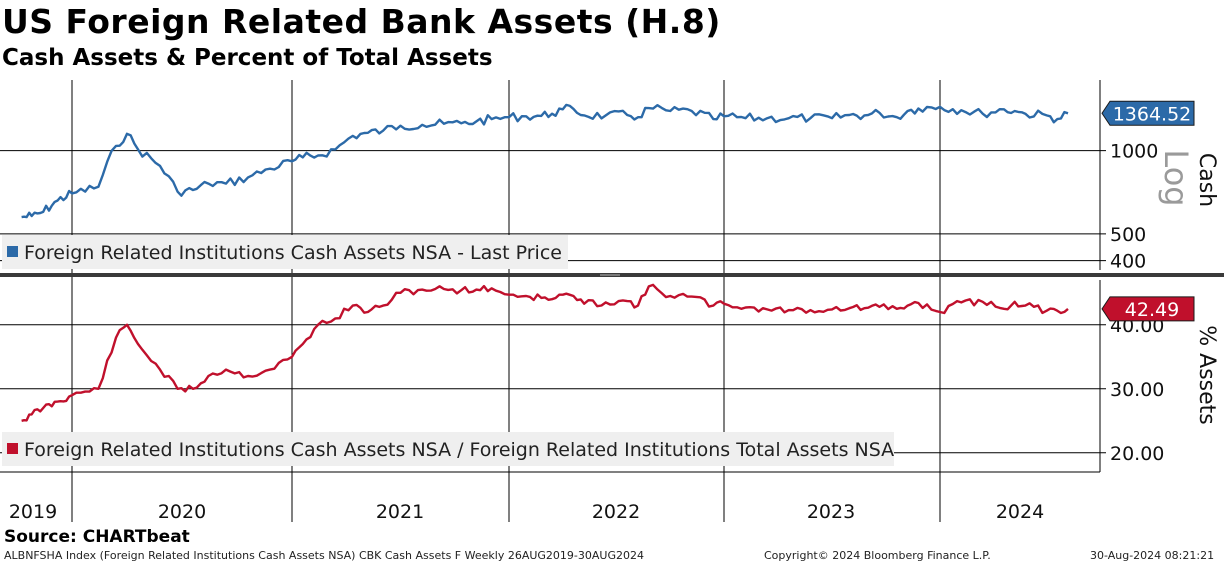 The height and width of the screenshot is (566, 1224). What do you see at coordinates (1176, 177) in the screenshot?
I see `log-scale-label: Log` at bounding box center [1176, 177].